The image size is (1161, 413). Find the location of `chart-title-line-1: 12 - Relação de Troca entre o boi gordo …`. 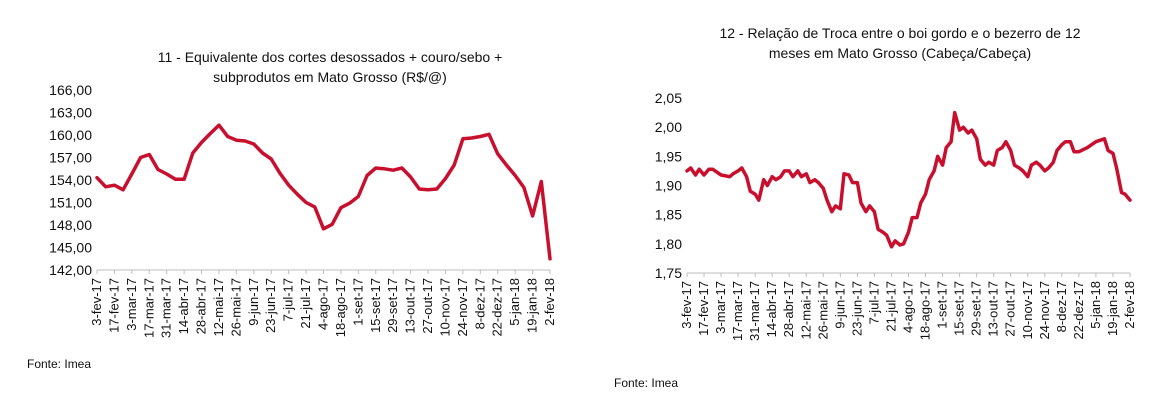

chart-title-line-1: 12 - Relação de Troca entre o boi gordo … is located at coordinates (900, 33).